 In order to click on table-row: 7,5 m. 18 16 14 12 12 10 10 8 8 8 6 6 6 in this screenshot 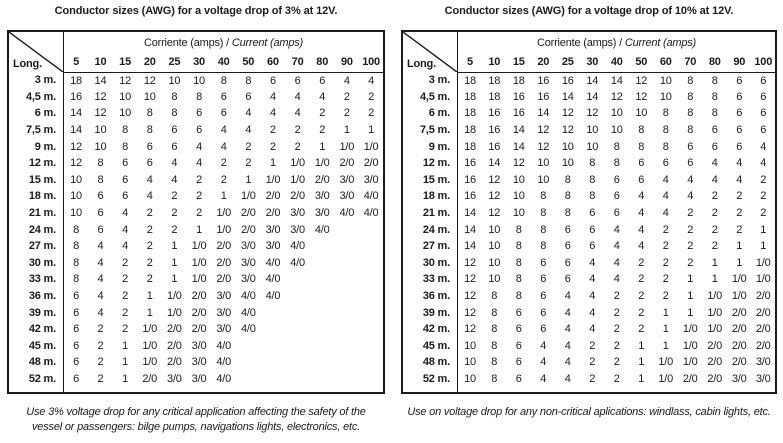, I will do `click(589, 130)`.